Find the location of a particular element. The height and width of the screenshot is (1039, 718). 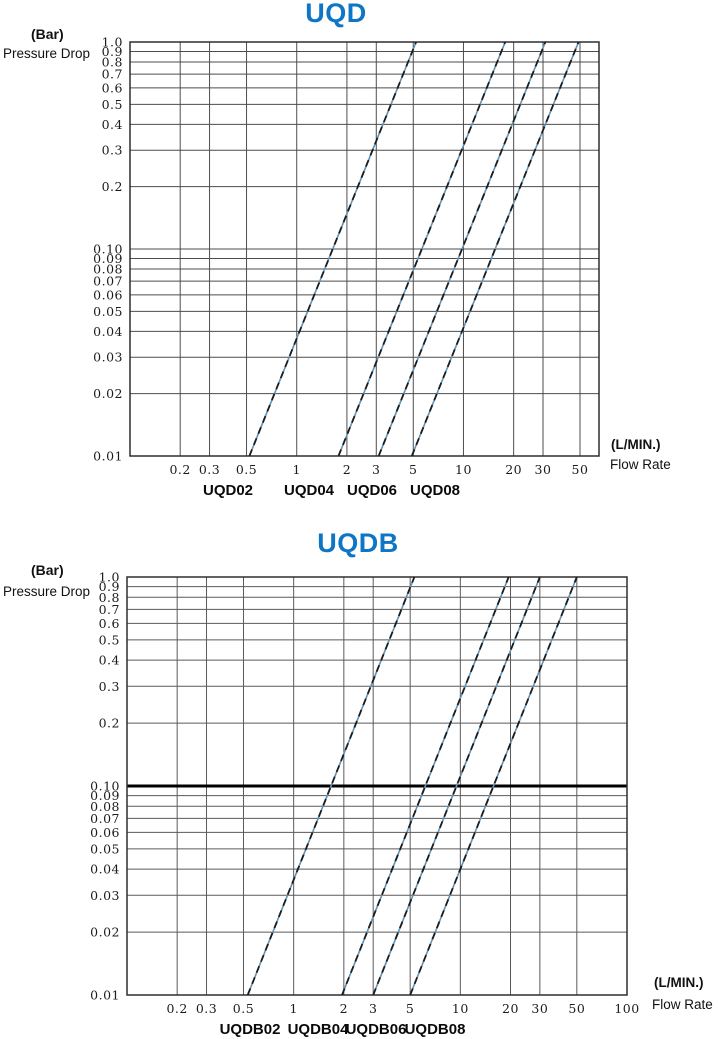

series-label-uqd06: UQD06 is located at coordinates (372, 490).